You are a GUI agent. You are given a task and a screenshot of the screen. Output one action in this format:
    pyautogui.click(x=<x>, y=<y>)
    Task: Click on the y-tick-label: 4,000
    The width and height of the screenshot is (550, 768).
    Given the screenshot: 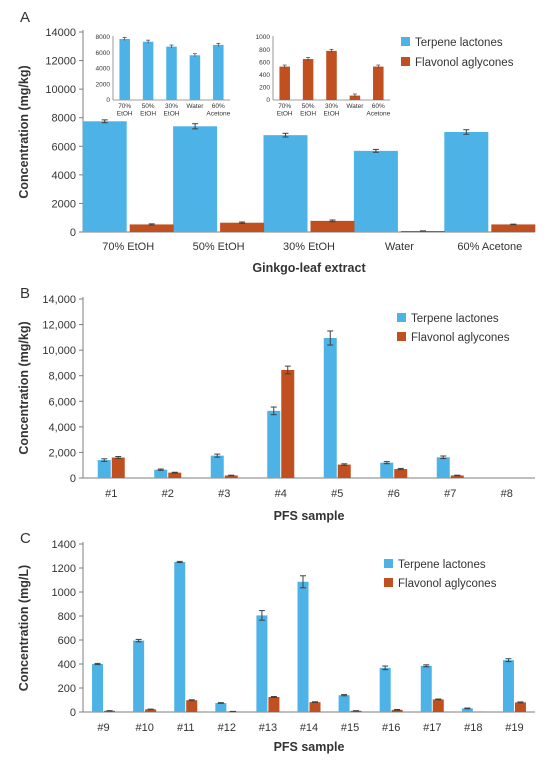 What is the action you would take?
    pyautogui.click(x=62, y=428)
    